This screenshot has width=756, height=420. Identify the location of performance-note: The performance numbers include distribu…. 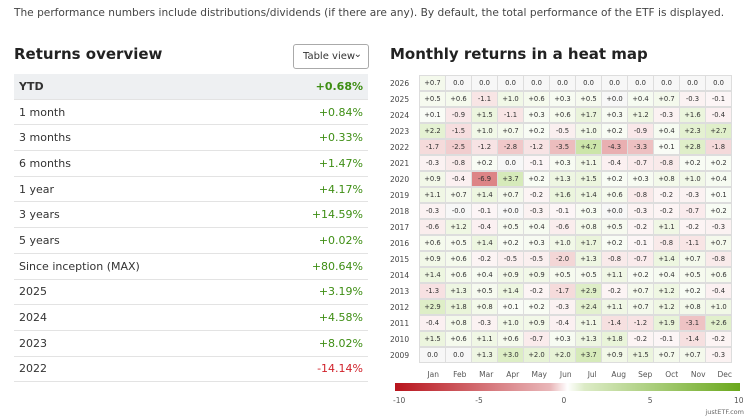
(369, 13).